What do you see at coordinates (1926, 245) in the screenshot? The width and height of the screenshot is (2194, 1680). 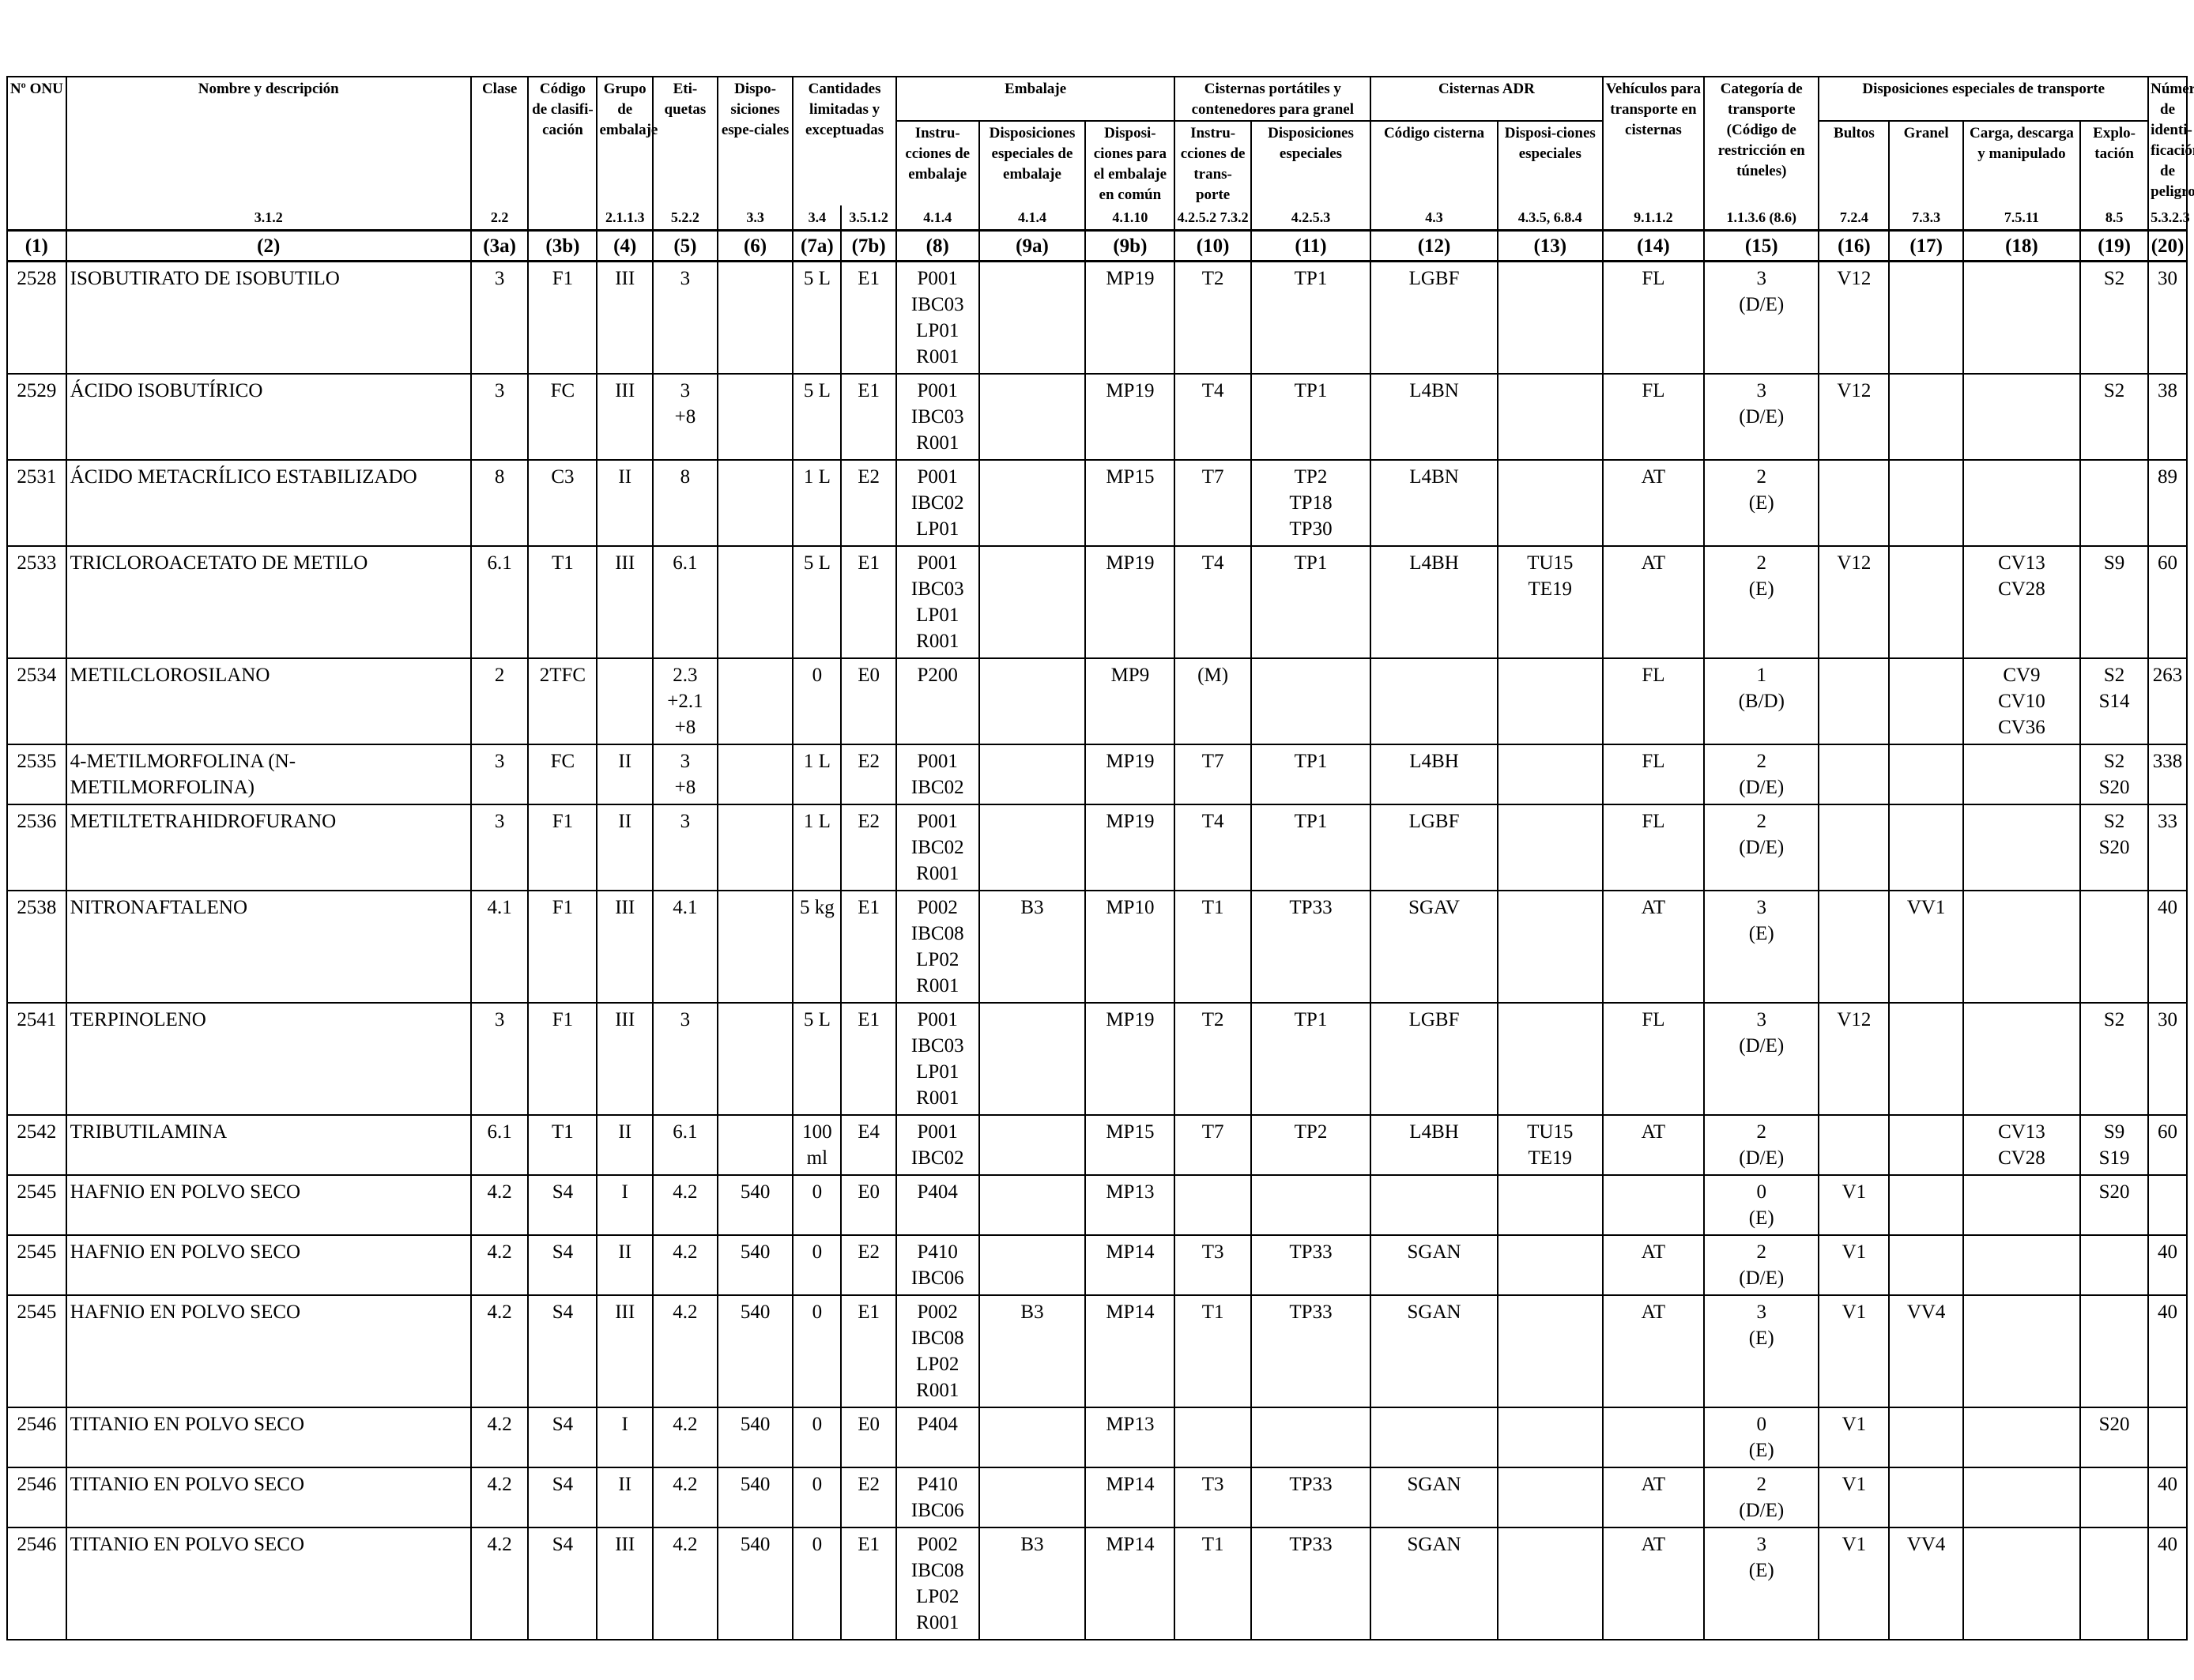 I see `column-number: (17)` at bounding box center [1926, 245].